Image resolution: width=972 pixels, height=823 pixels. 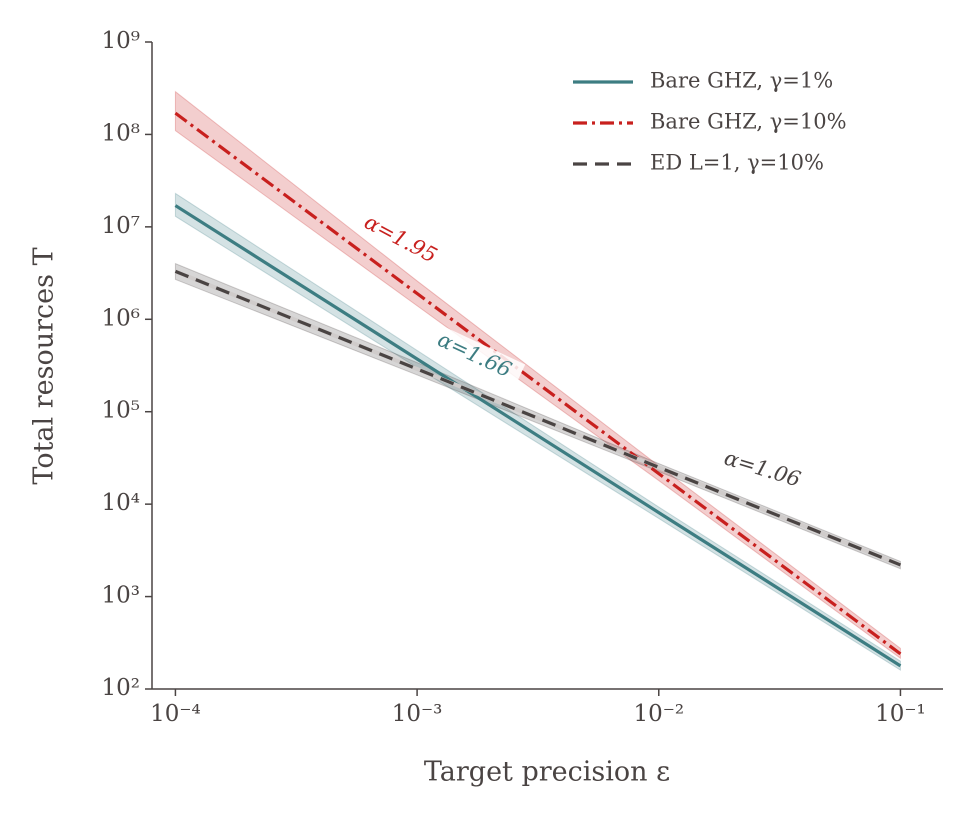 I want to click on y-tick-label: 10⁹, so click(x=121, y=41).